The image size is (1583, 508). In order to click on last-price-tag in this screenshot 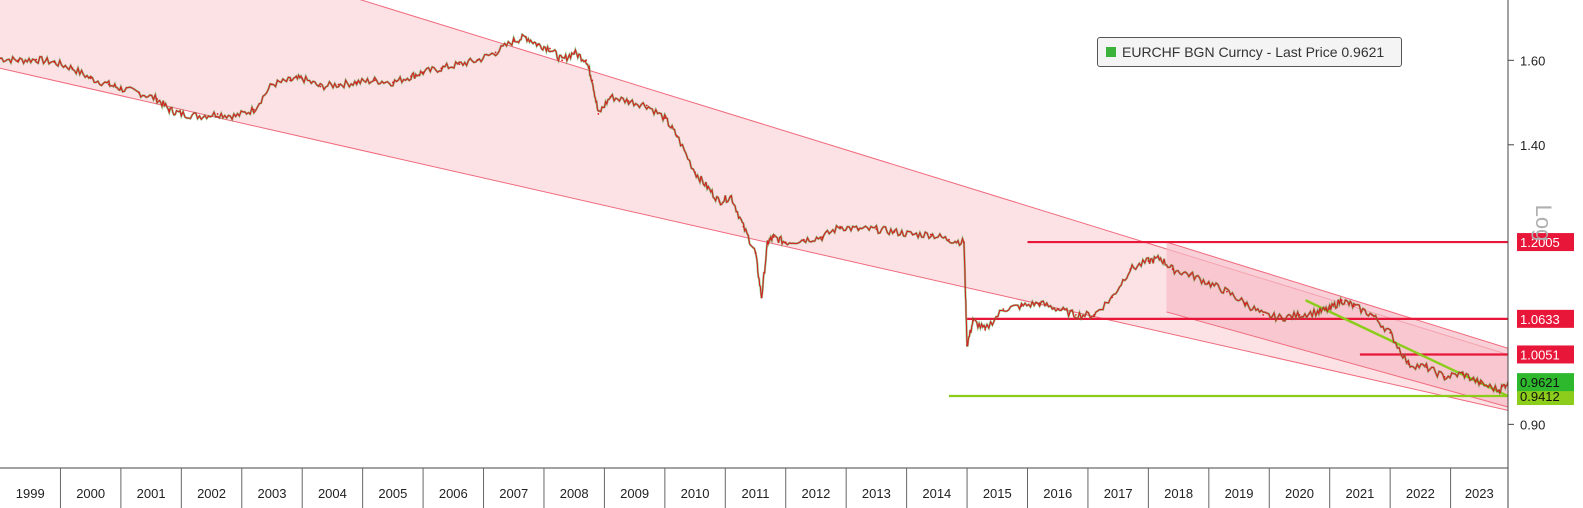, I will do `click(1545, 382)`.